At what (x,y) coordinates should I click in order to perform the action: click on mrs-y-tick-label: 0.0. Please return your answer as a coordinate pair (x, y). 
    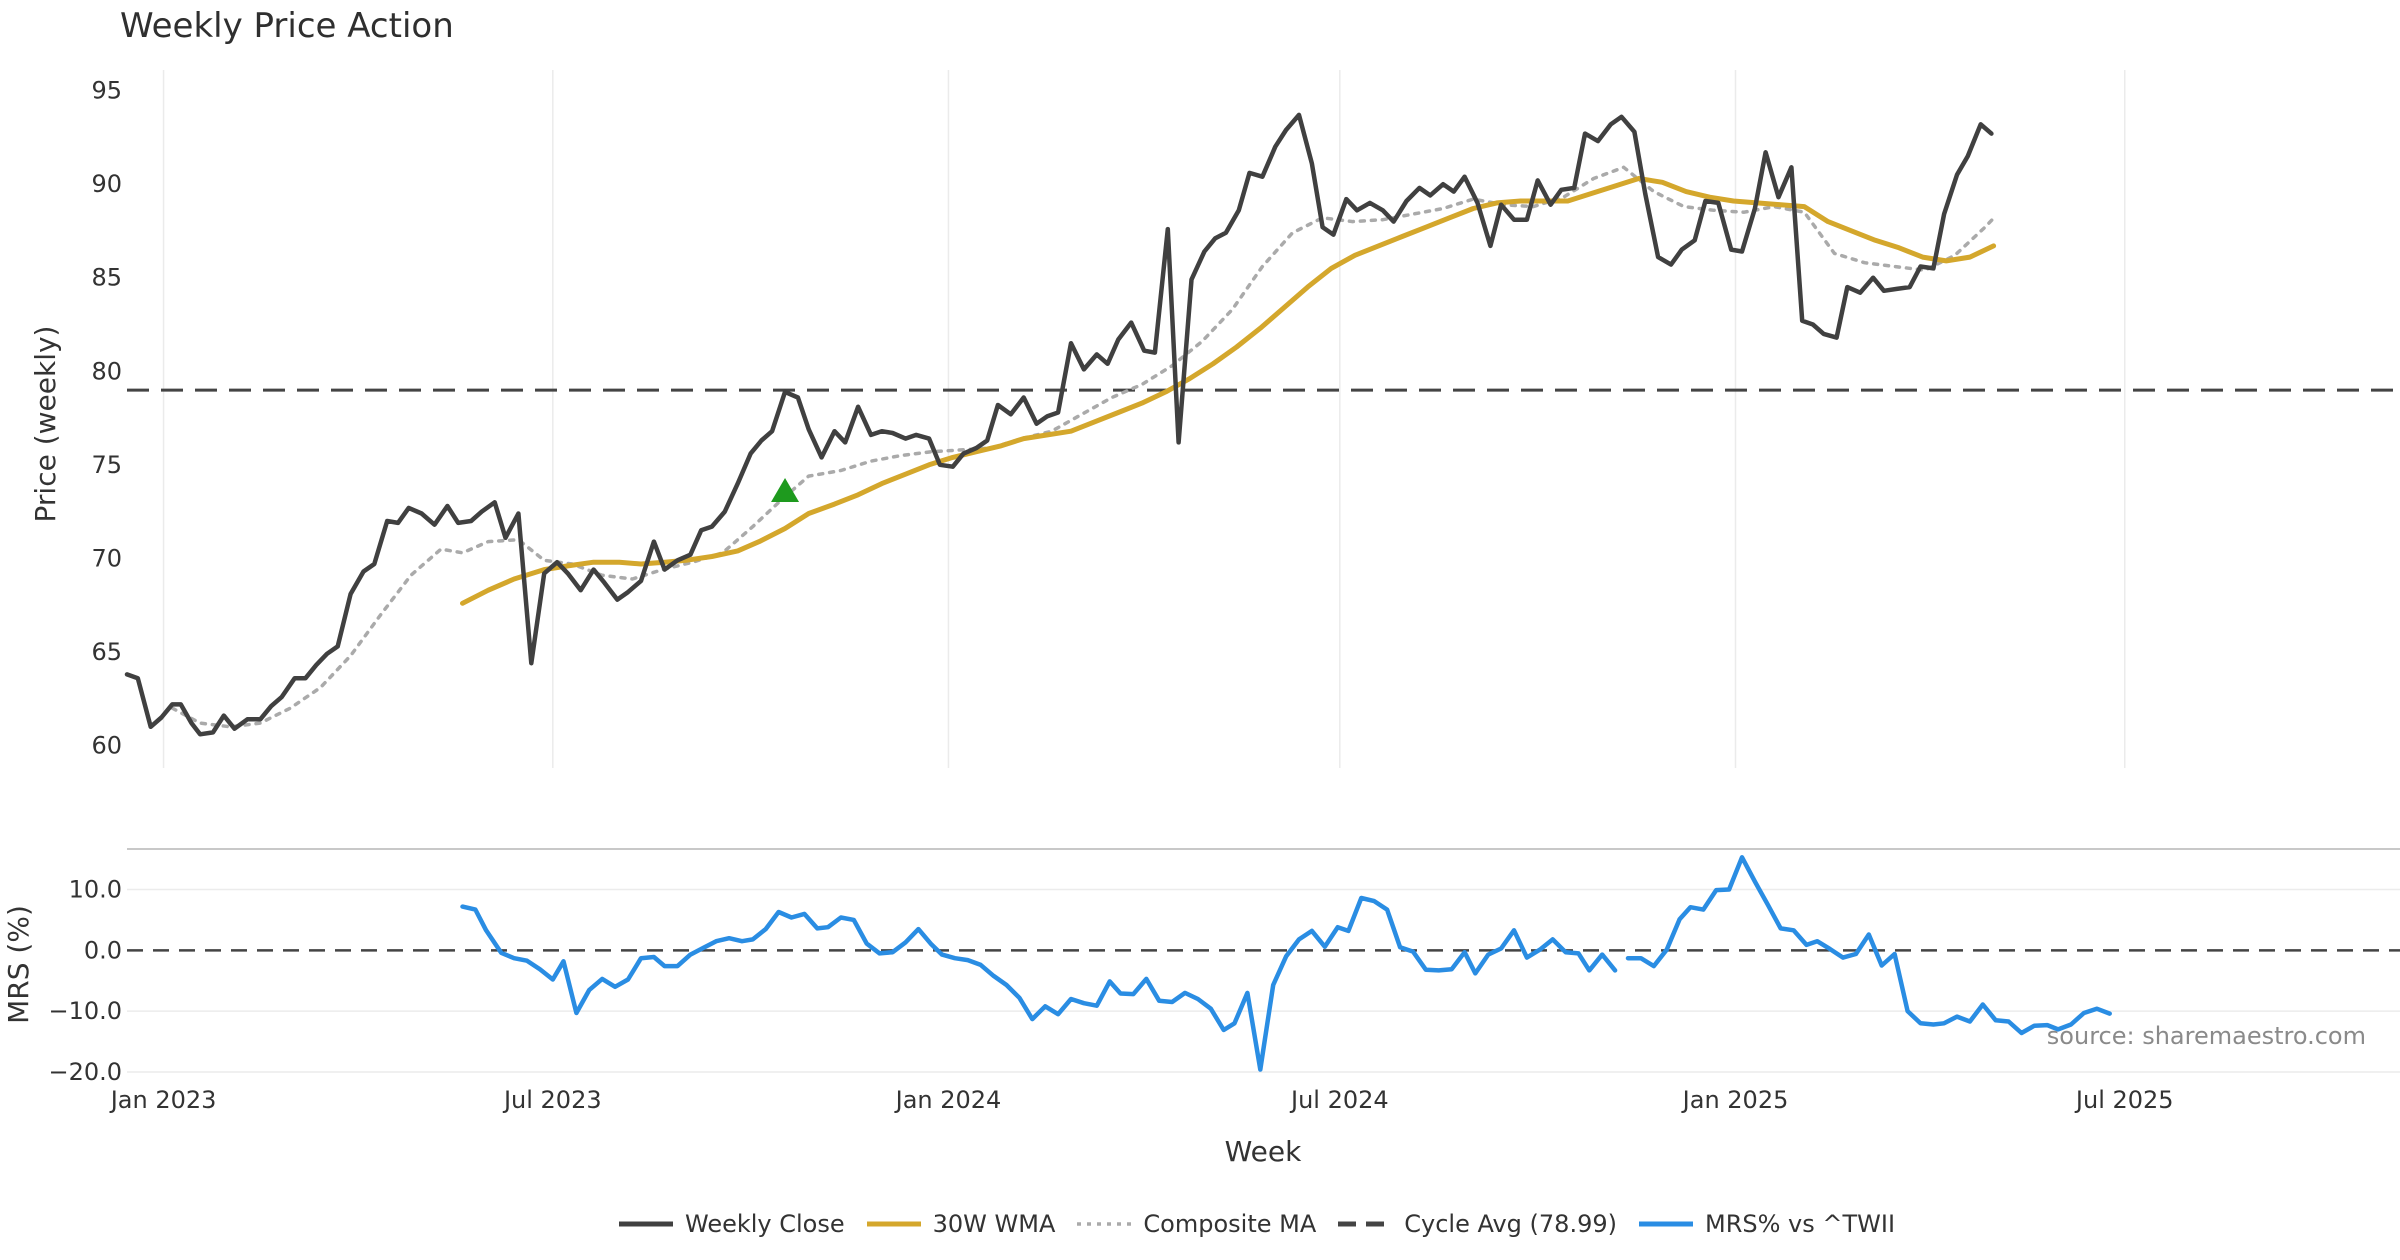
    Looking at the image, I should click on (103, 950).